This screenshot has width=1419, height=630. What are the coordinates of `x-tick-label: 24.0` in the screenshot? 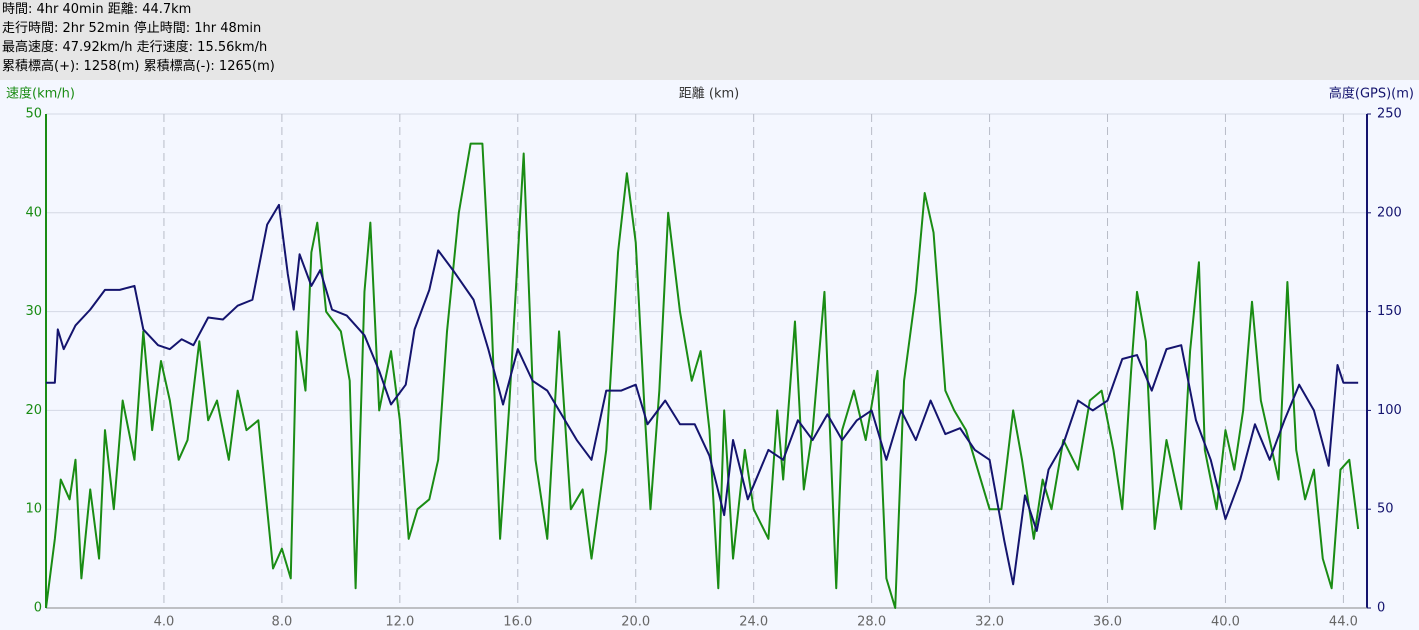 It's located at (753, 622).